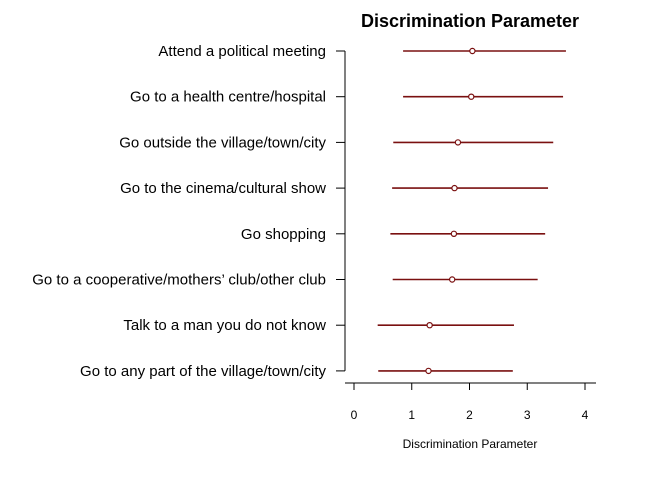  I want to click on category-label: Talk to a man you do not know, so click(224, 325).